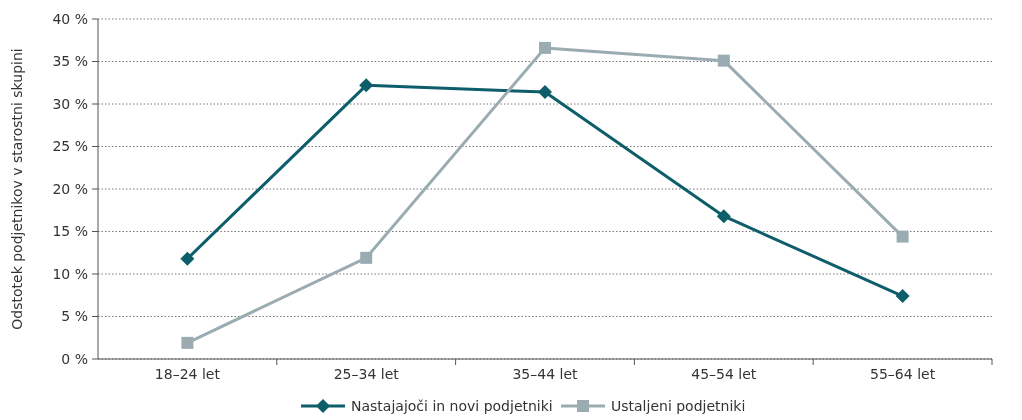 This screenshot has width=1022, height=420. I want to click on y-tick-label: 25 %, so click(70, 146).